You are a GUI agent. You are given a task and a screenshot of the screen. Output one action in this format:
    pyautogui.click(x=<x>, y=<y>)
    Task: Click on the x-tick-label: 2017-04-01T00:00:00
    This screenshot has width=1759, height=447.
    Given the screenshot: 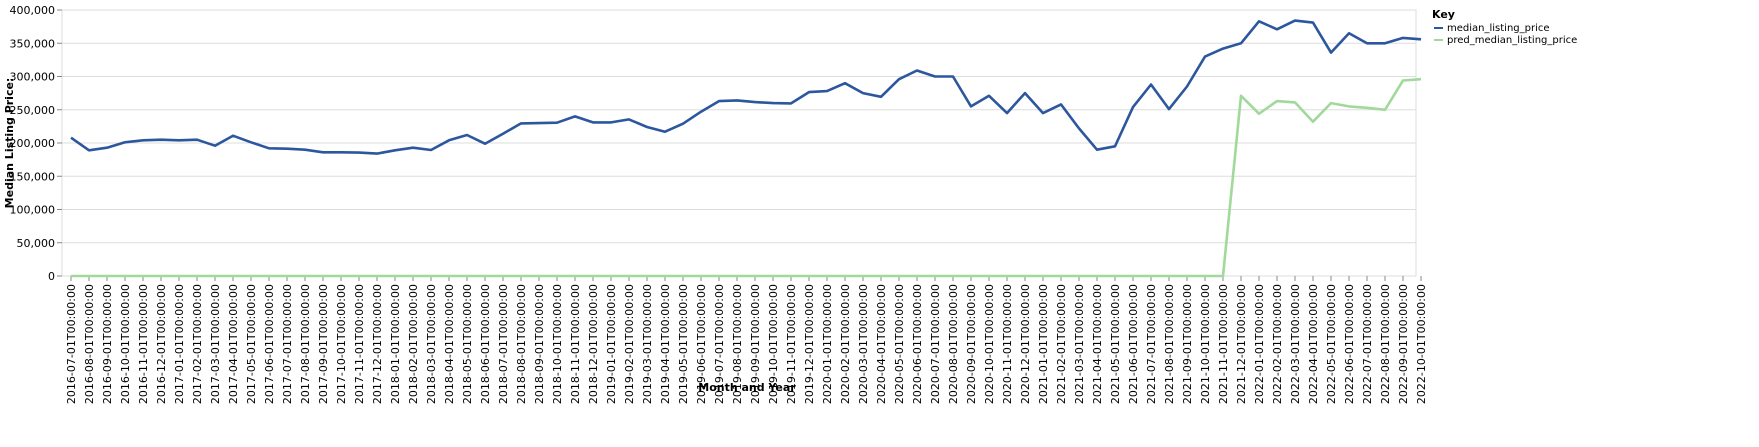 What is the action you would take?
    pyautogui.click(x=233, y=344)
    